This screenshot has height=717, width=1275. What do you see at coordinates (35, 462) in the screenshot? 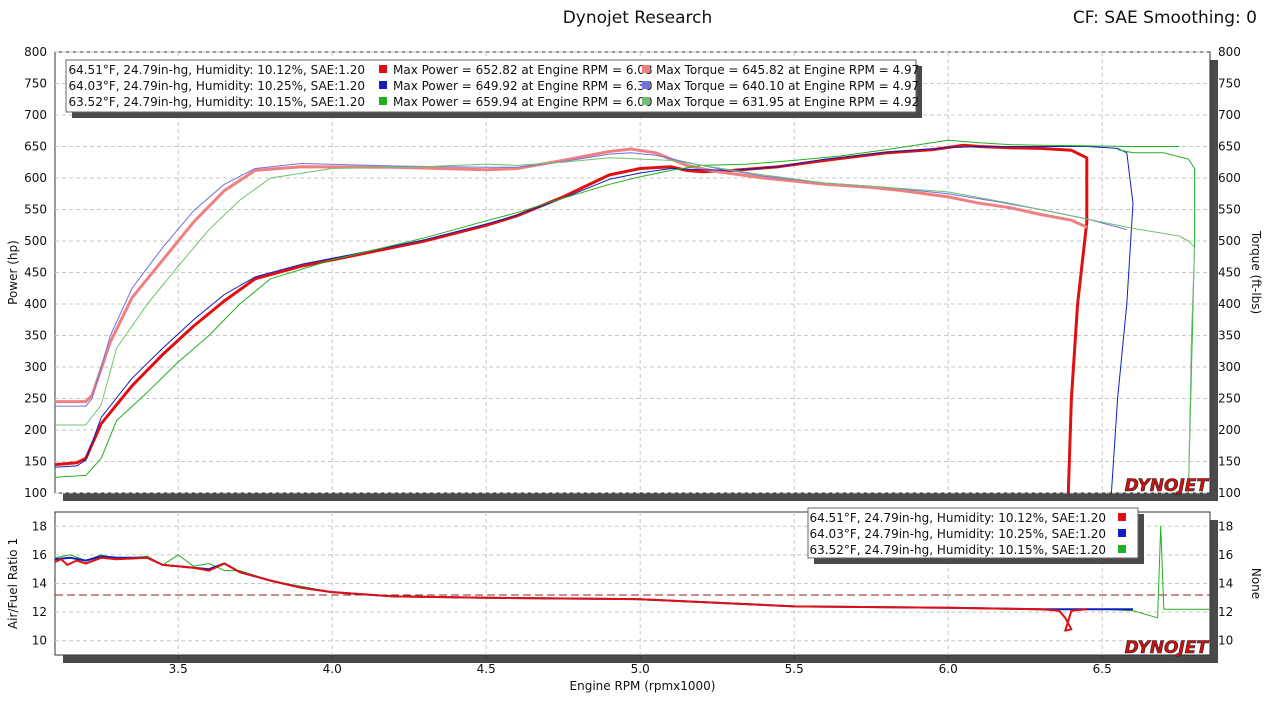
I see `y-tick-label: 150` at bounding box center [35, 462].